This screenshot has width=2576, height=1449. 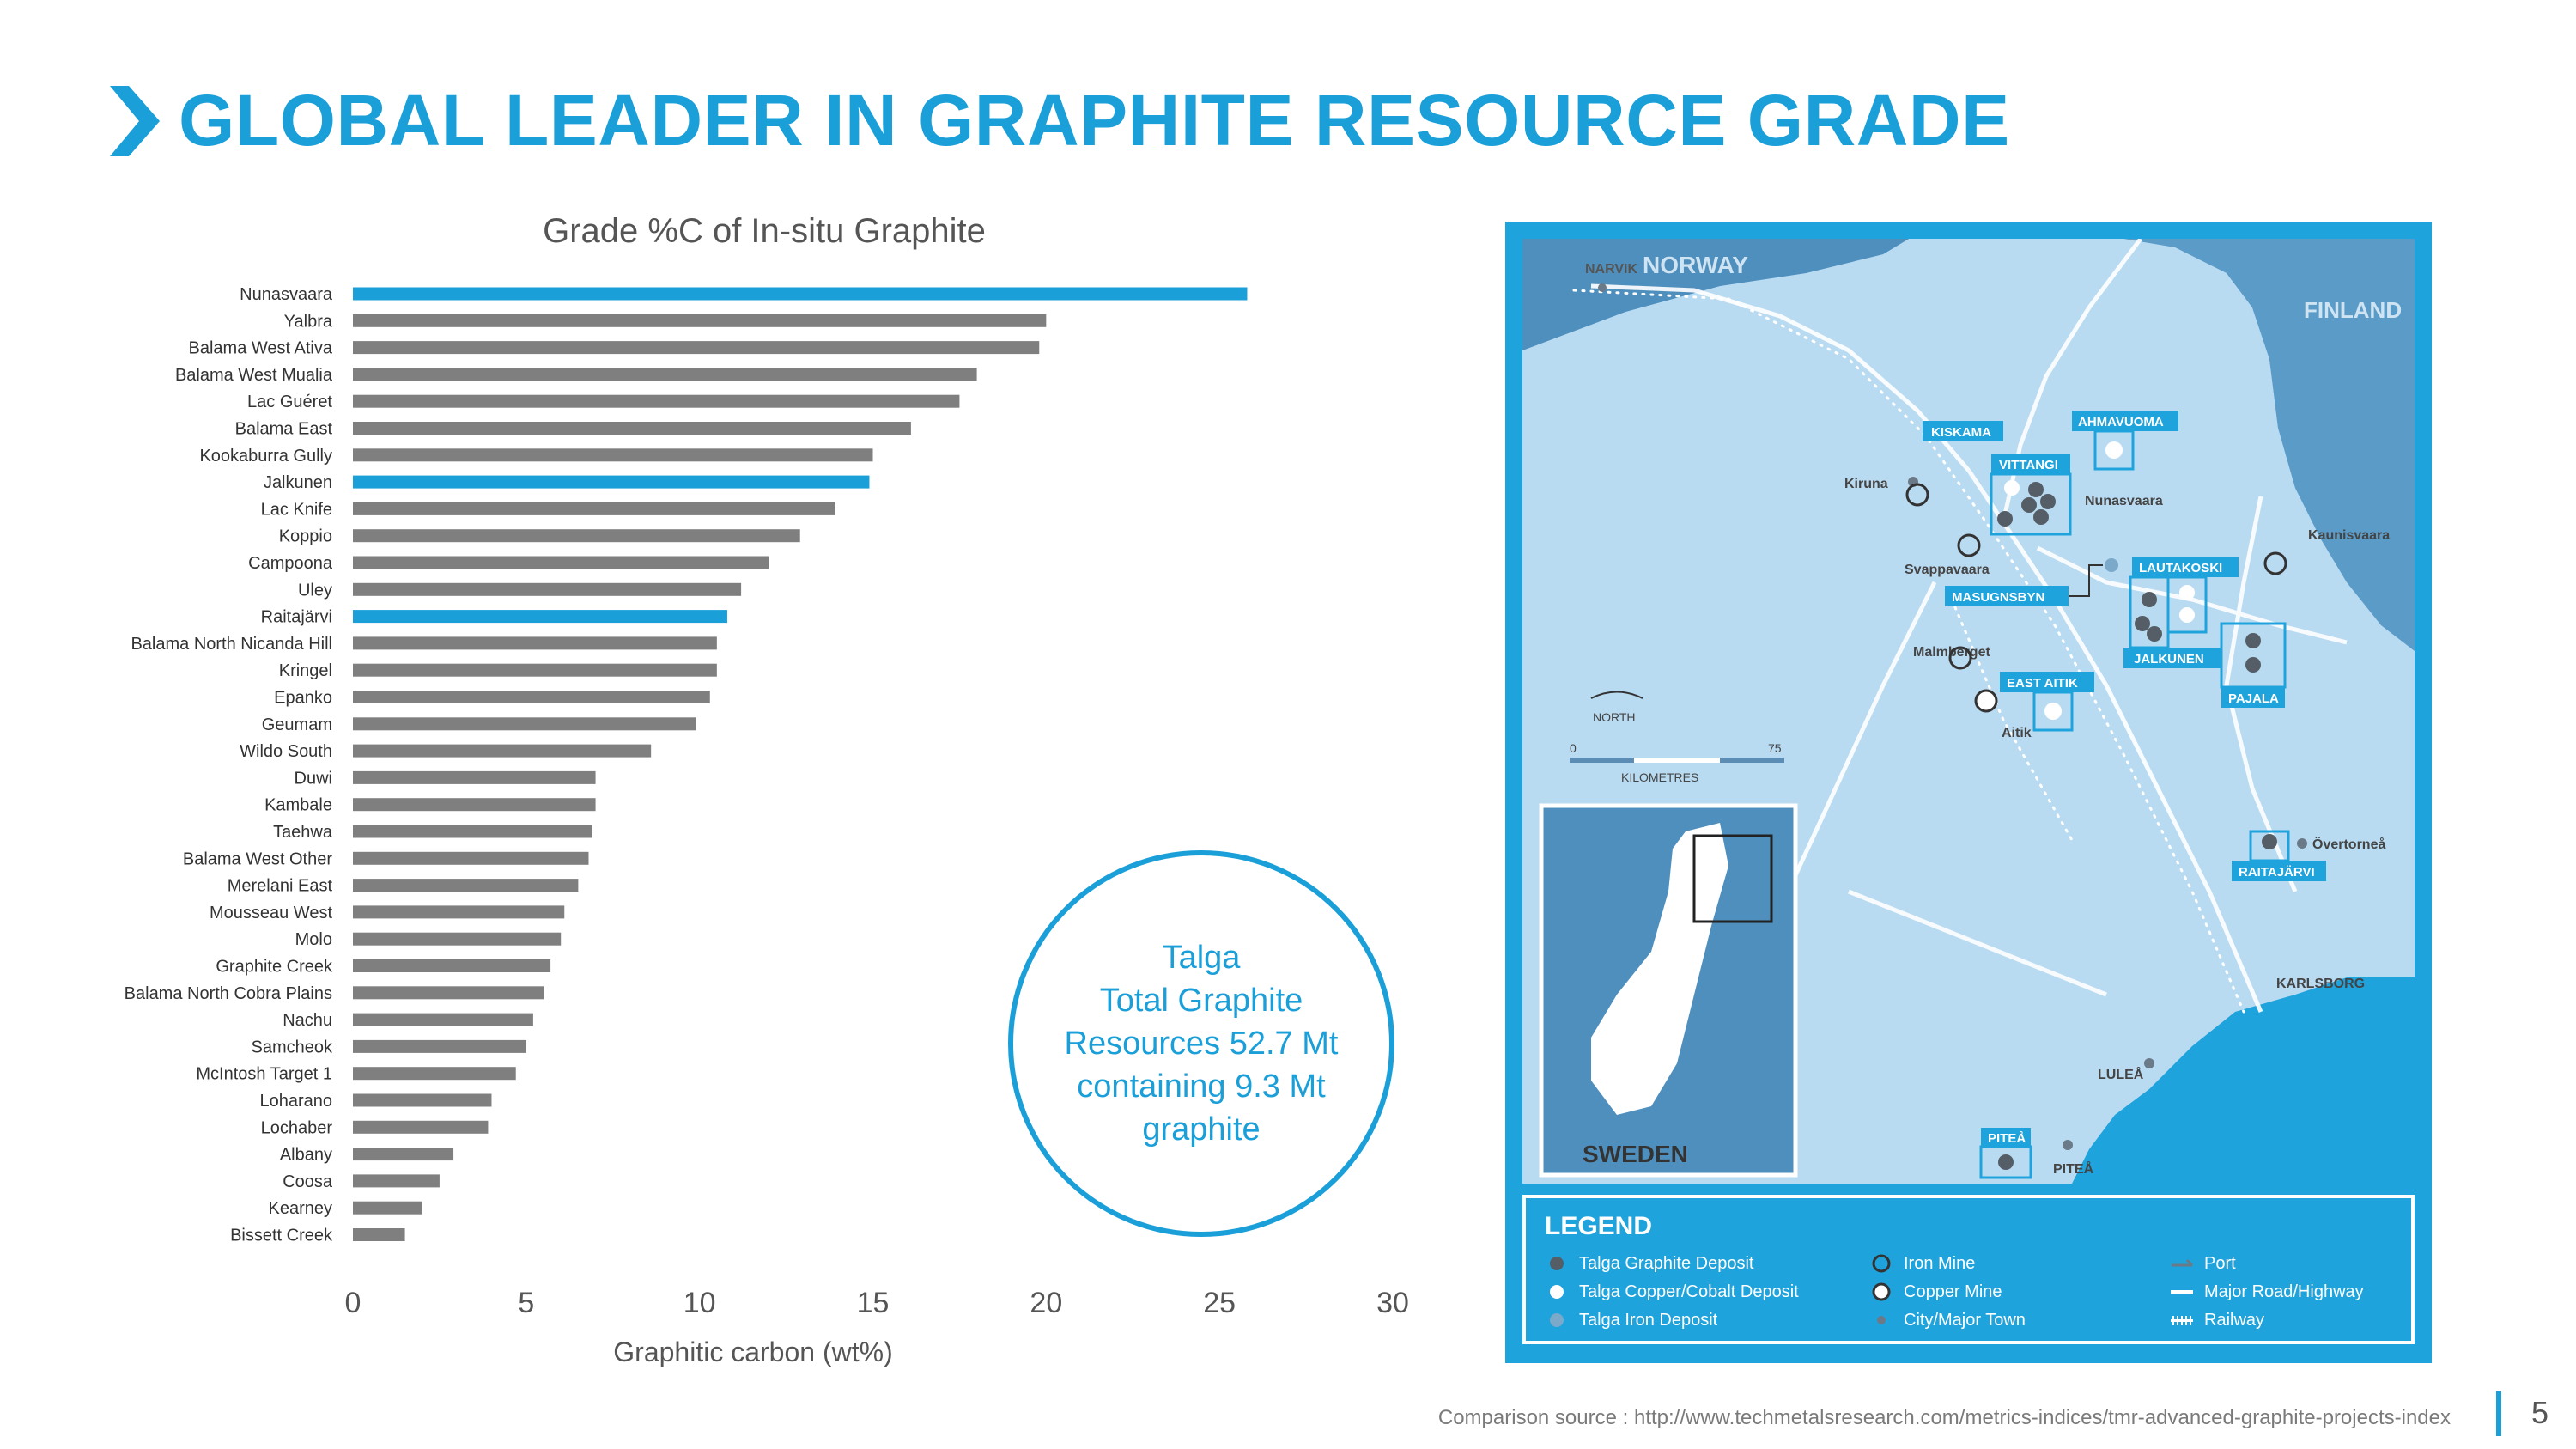 I want to click on page-title: GLOBAL LEADER IN GRAPHITE RESOURCE GRADE, so click(x=1094, y=121).